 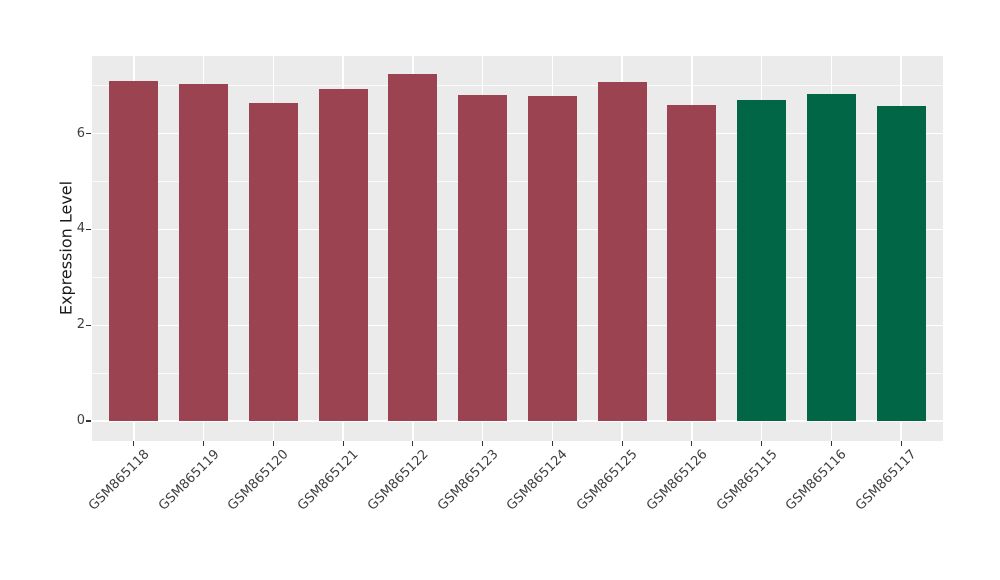 What do you see at coordinates (483, 258) in the screenshot?
I see `bar-GSM865123` at bounding box center [483, 258].